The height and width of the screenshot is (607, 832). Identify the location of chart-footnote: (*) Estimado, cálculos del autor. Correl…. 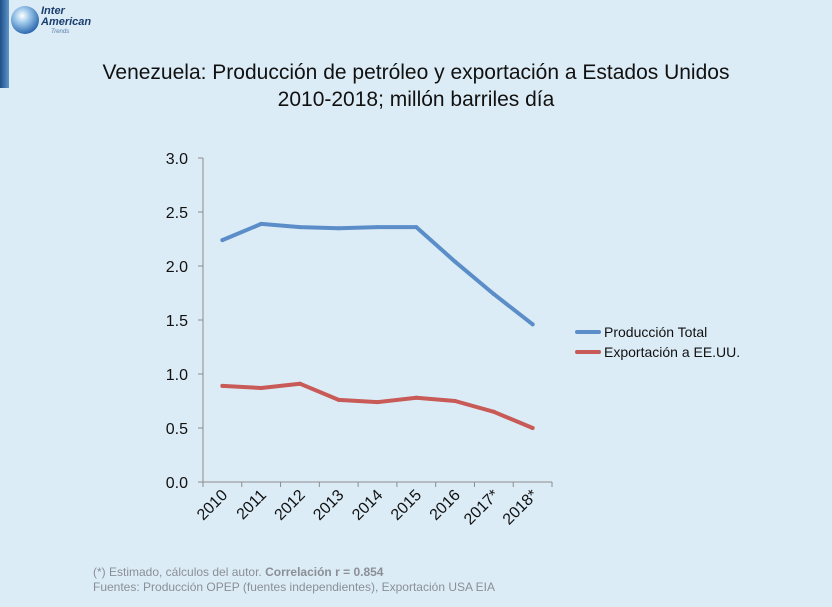
(294, 580).